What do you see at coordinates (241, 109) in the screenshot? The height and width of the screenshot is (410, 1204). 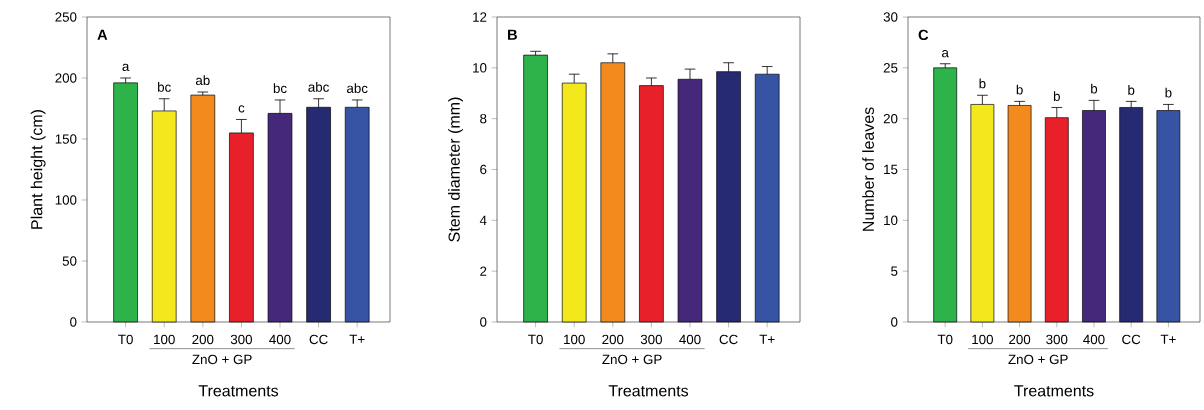 I see `annotation: c` at bounding box center [241, 109].